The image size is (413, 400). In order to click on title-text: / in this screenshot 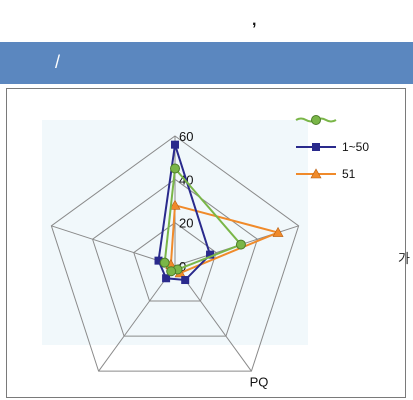, I will do `click(58, 62)`.